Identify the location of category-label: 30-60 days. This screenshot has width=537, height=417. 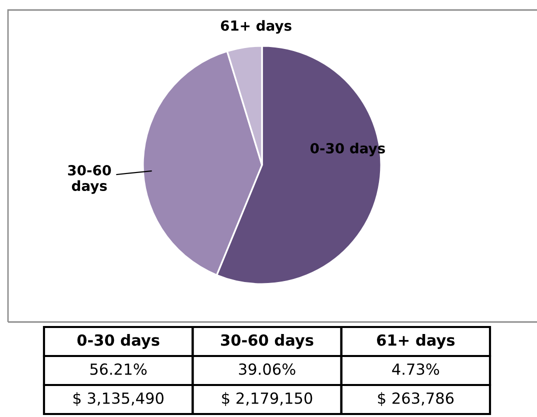
(267, 341).